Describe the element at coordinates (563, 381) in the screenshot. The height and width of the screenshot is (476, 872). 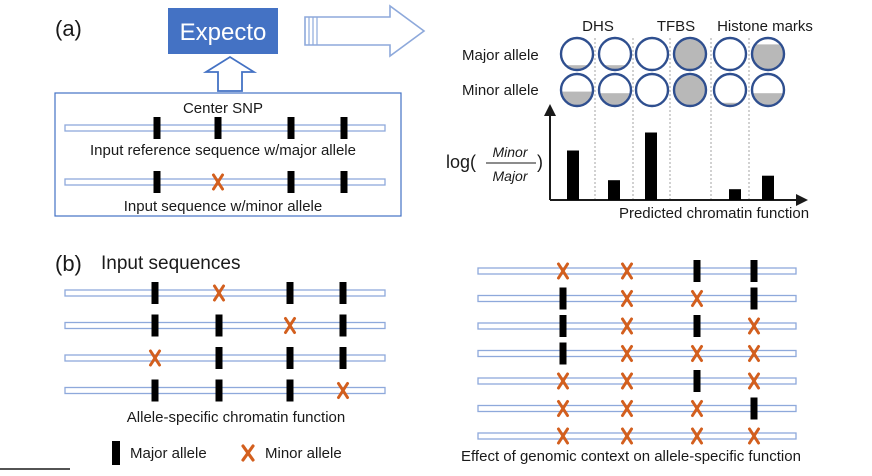
I see `right-seq-row-5-site-1-minor-allele` at that location.